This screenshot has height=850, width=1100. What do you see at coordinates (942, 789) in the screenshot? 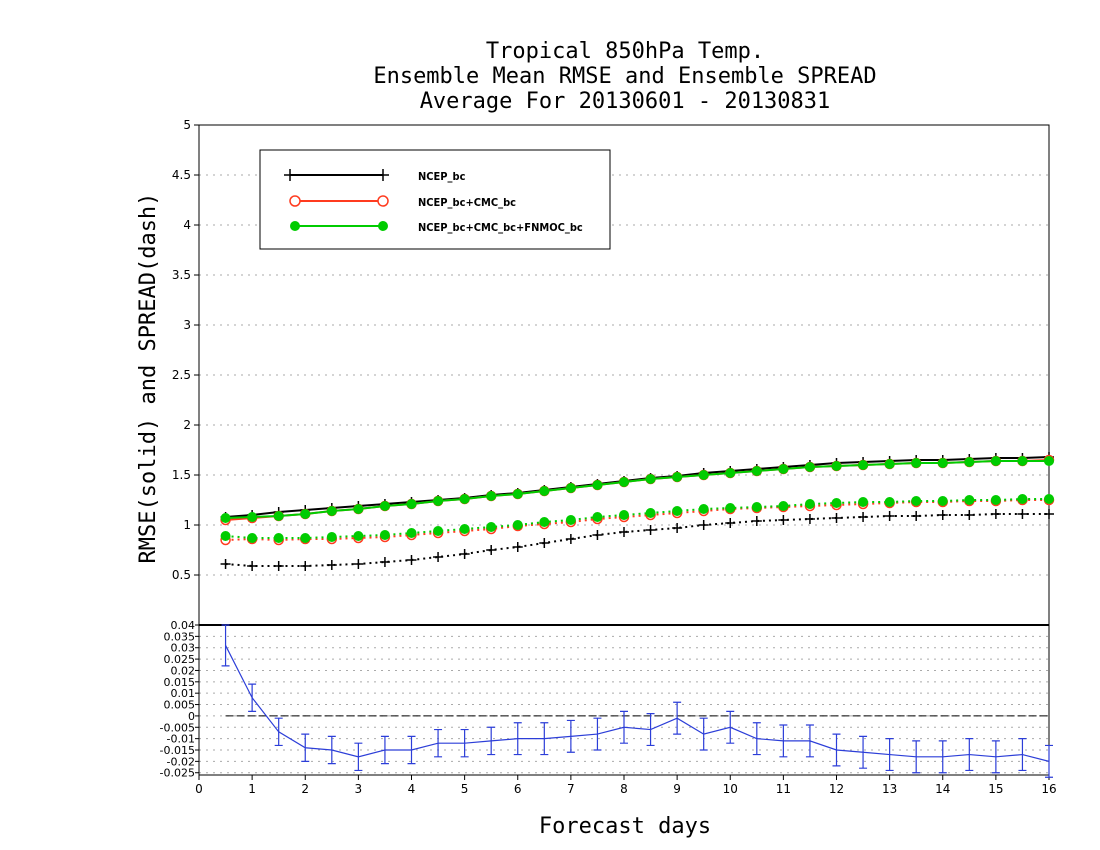
I see `x-tick-label: 14` at bounding box center [942, 789].